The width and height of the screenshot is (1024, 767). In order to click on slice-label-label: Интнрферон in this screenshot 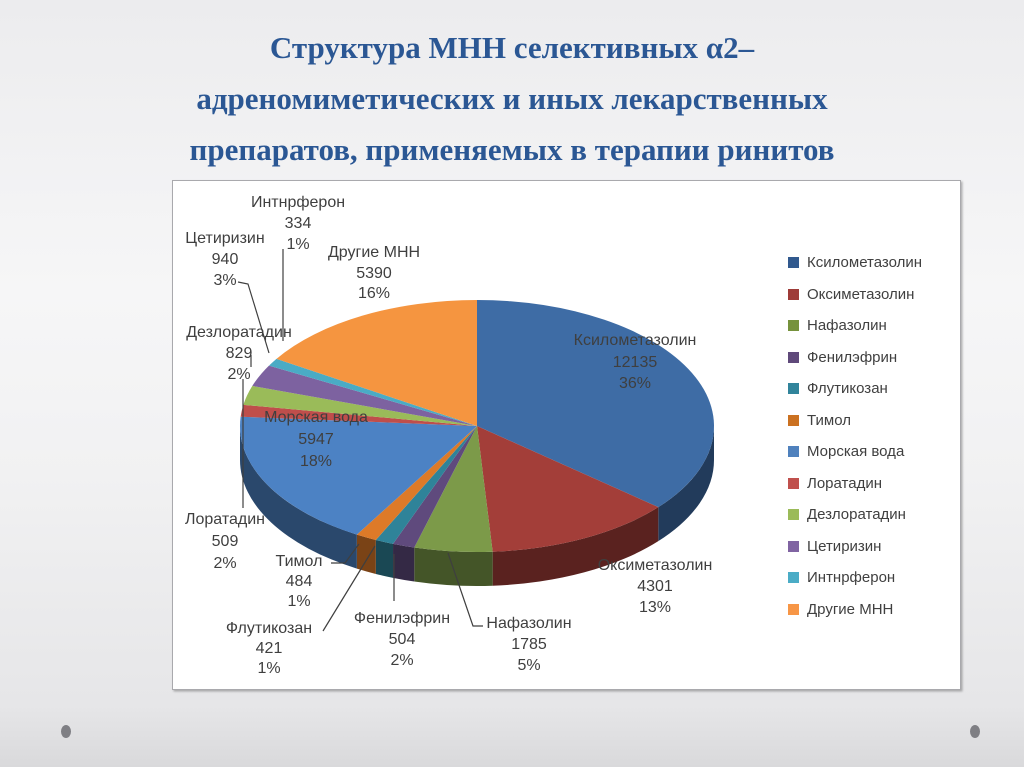, I will do `click(298, 202)`.